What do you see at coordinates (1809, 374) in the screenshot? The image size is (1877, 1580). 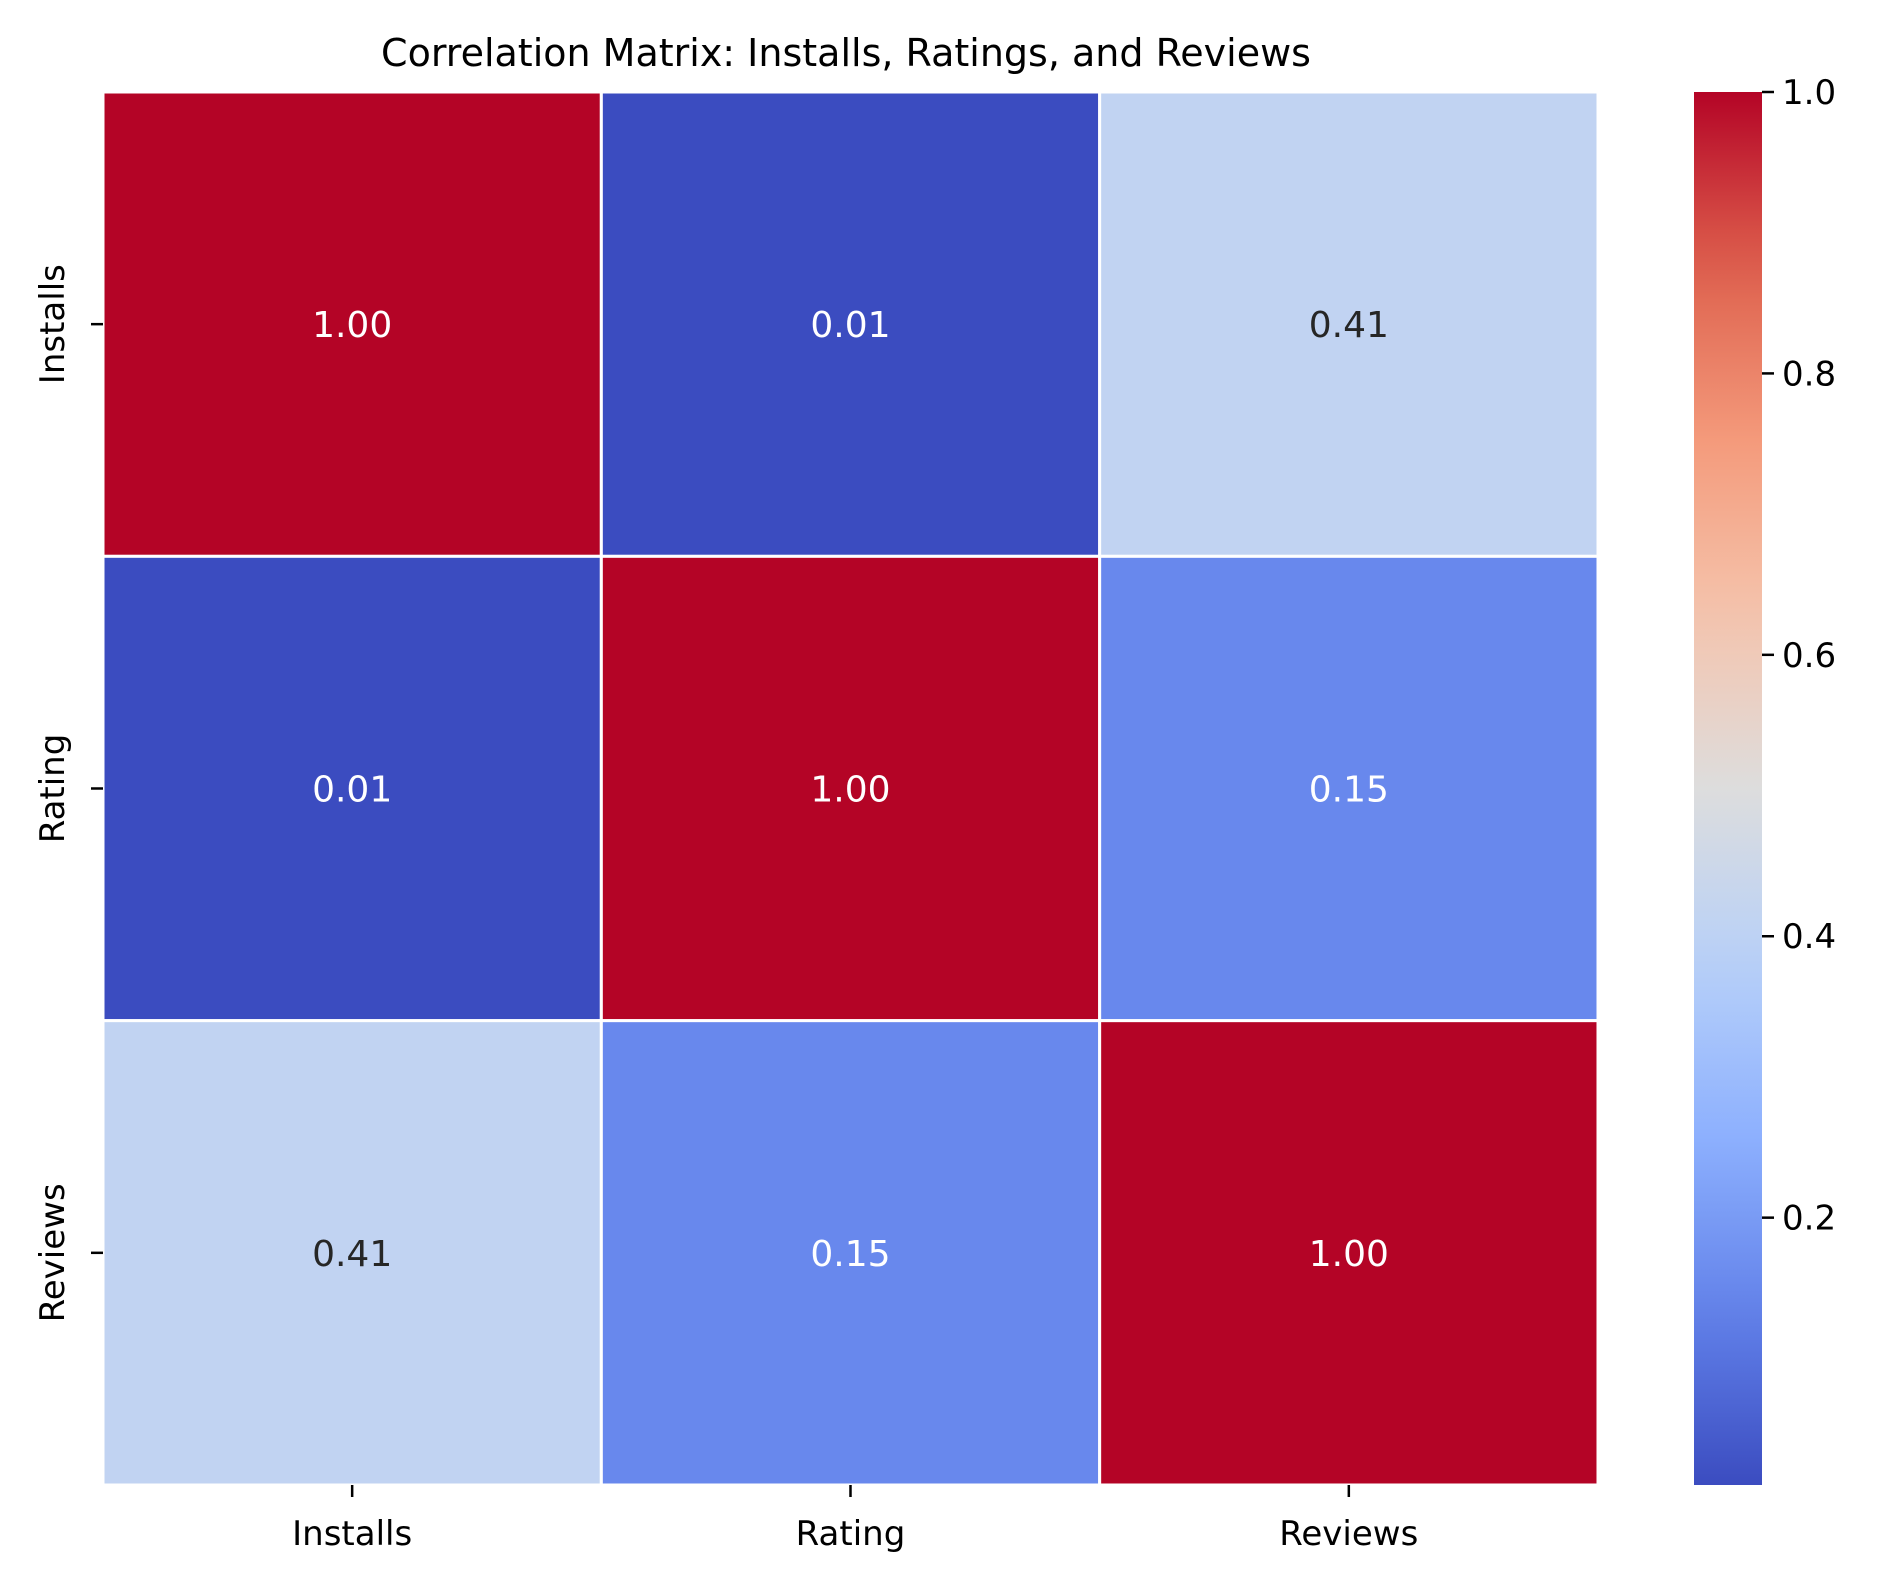 I see `colorbar-tick-label: 0.8` at bounding box center [1809, 374].